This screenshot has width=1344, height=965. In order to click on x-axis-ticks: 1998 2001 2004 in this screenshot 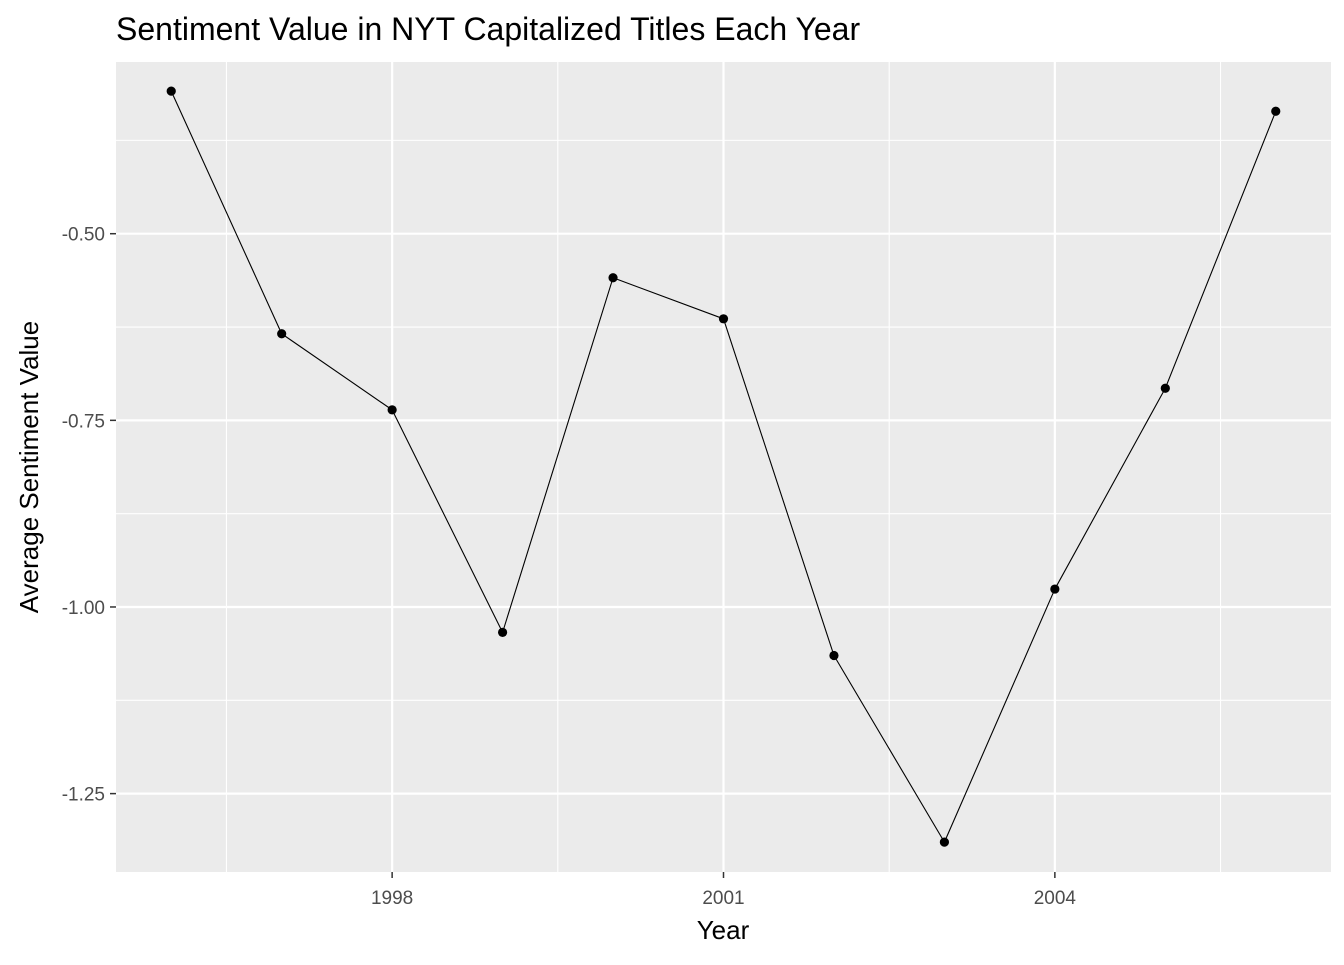, I will do `click(723, 890)`.